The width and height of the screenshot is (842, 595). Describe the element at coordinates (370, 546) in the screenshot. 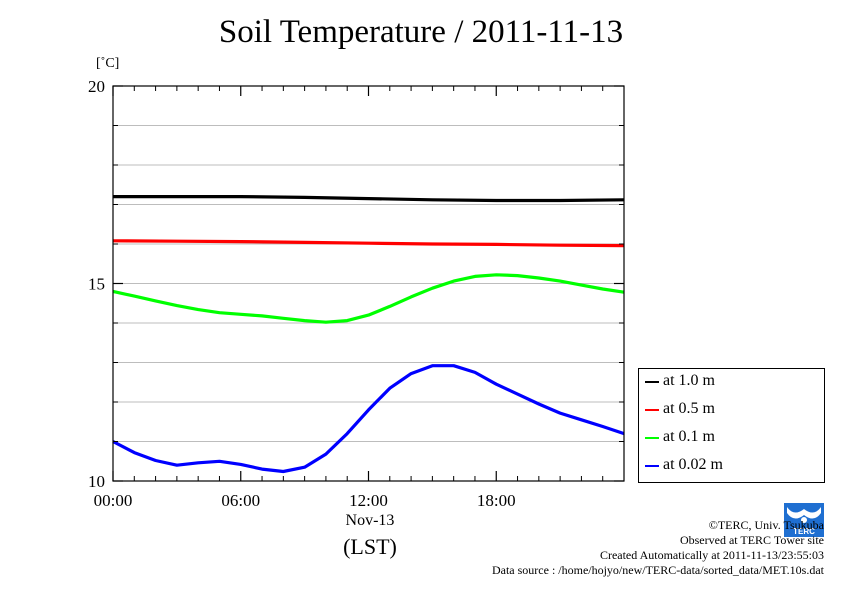

I see `x-axis-title: (LST)` at that location.